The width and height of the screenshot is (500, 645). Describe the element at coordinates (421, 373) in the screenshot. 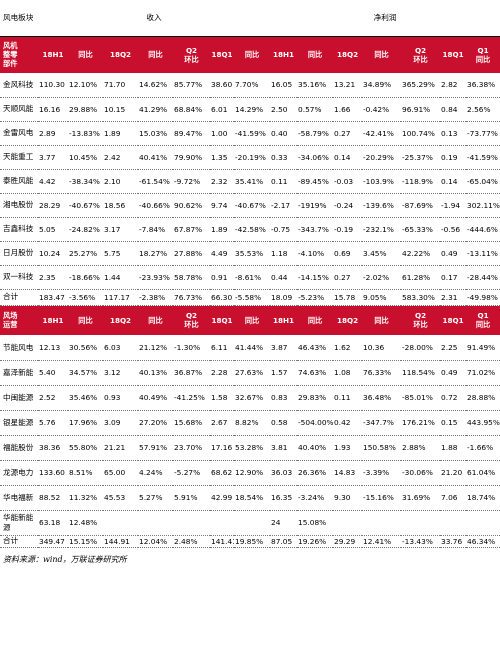

I see `value-cell: 118.54%` at that location.